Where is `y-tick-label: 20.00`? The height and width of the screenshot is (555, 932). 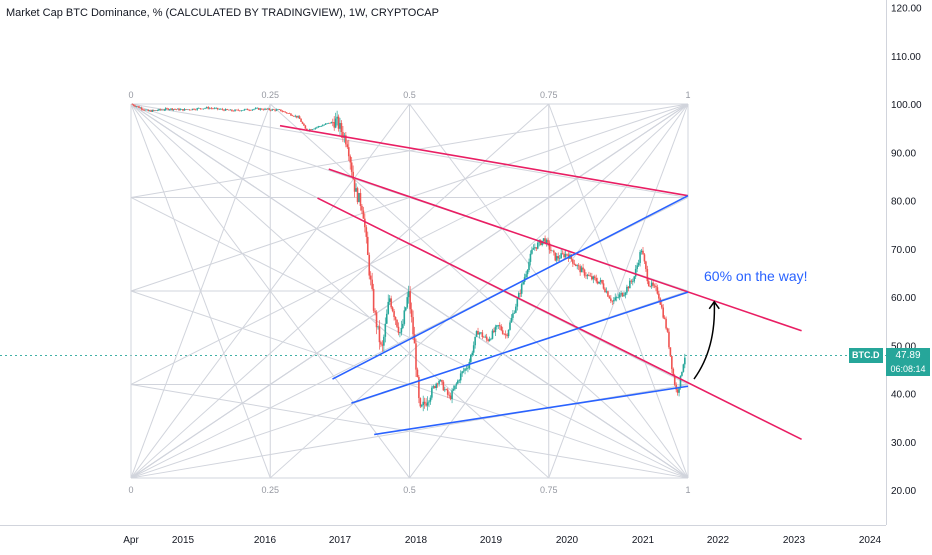
y-tick-label: 20.00 is located at coordinates (903, 491).